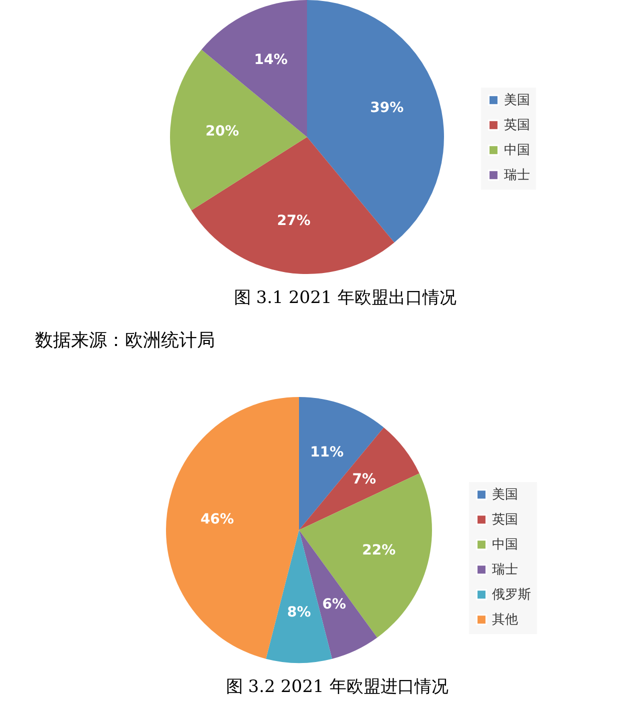 The image size is (617, 718). I want to click on data-label: 14%, so click(271, 60).